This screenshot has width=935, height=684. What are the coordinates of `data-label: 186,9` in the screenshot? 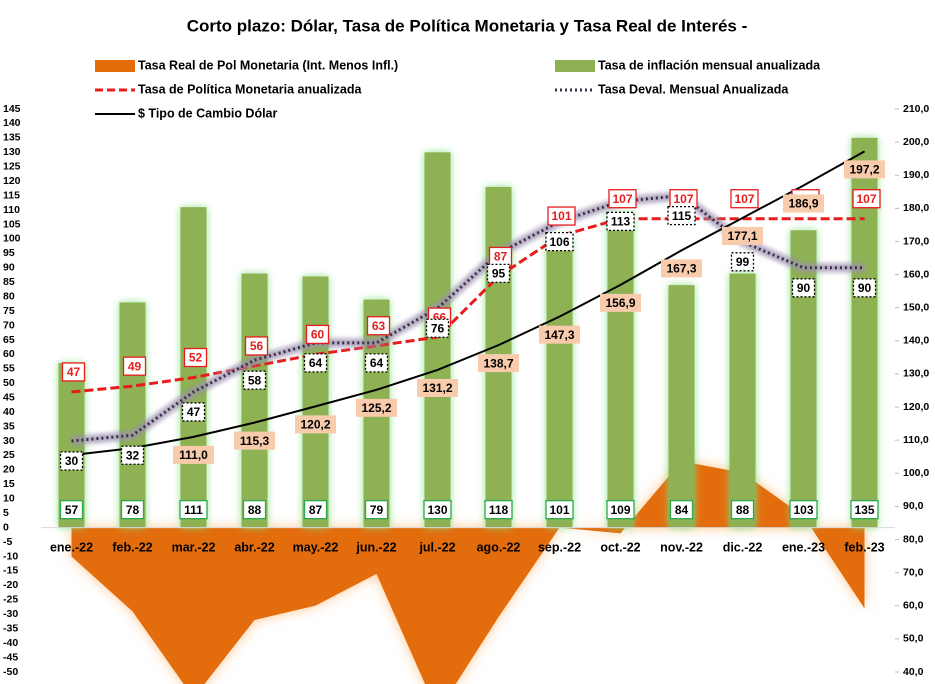 It's located at (803, 204).